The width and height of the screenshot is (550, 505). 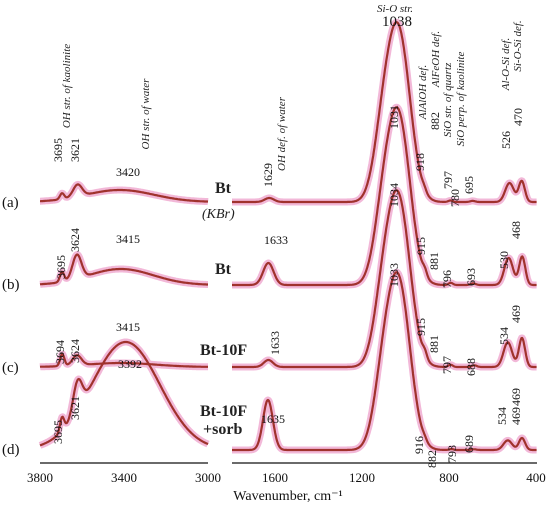 I want to click on band-assignment-470: Si-O-Si def., so click(x=518, y=45).